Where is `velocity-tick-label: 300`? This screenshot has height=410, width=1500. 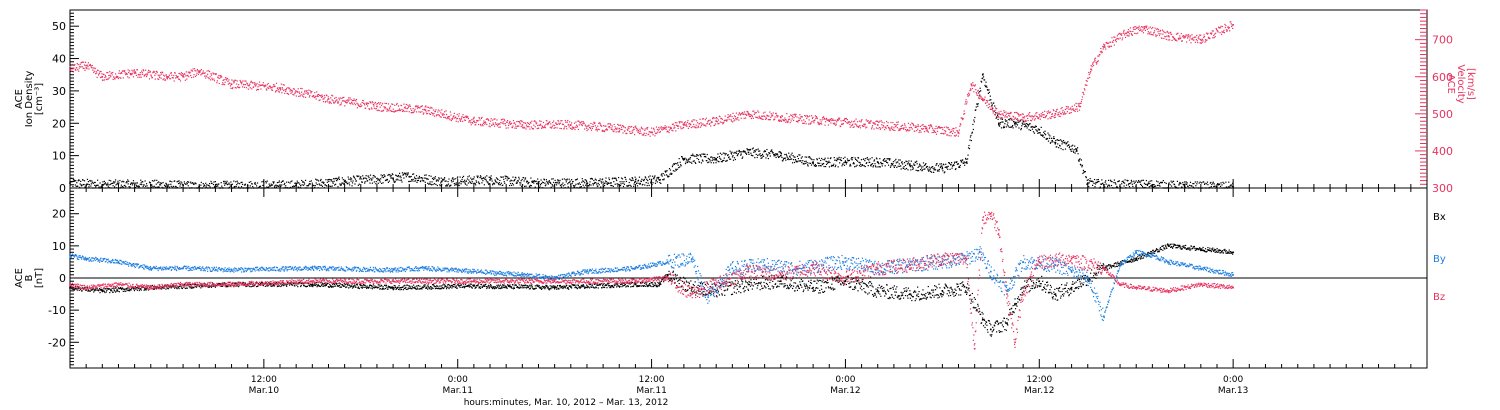
velocity-tick-label: 300 is located at coordinates (1442, 188).